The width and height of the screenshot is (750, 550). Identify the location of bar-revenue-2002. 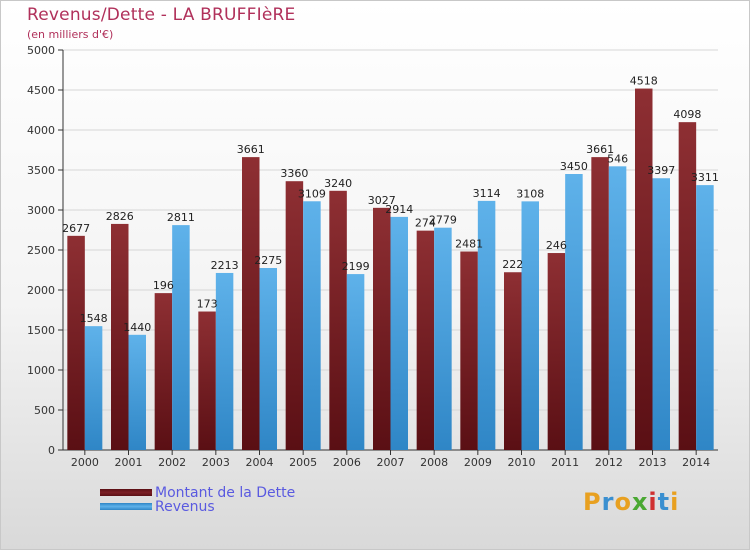
(181, 337).